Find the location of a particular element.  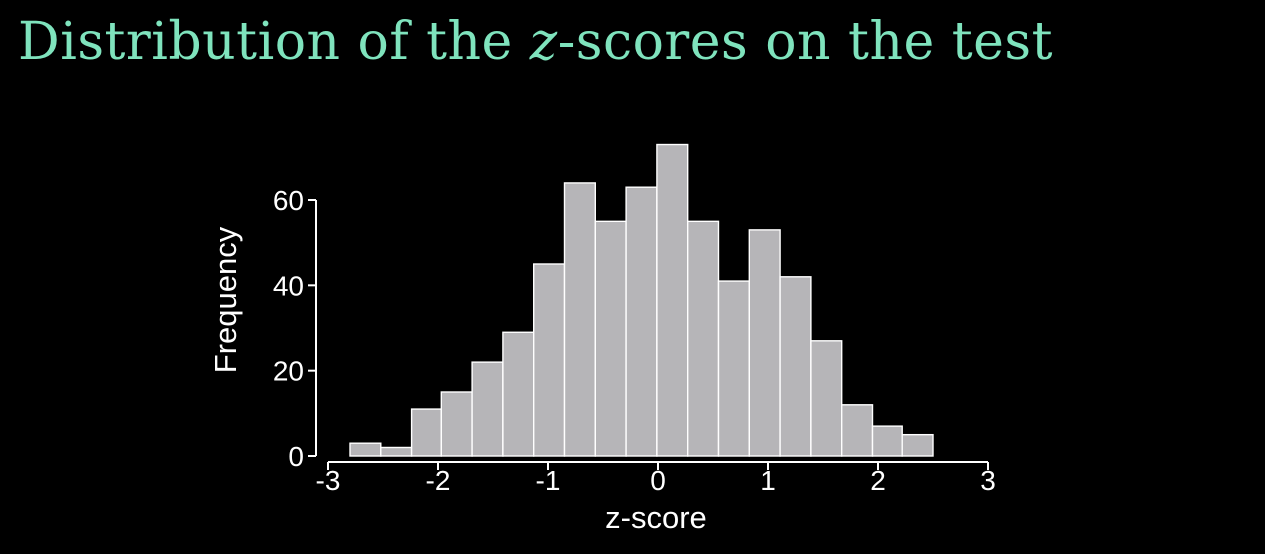

y-tick-label: 40 is located at coordinates (288, 285).